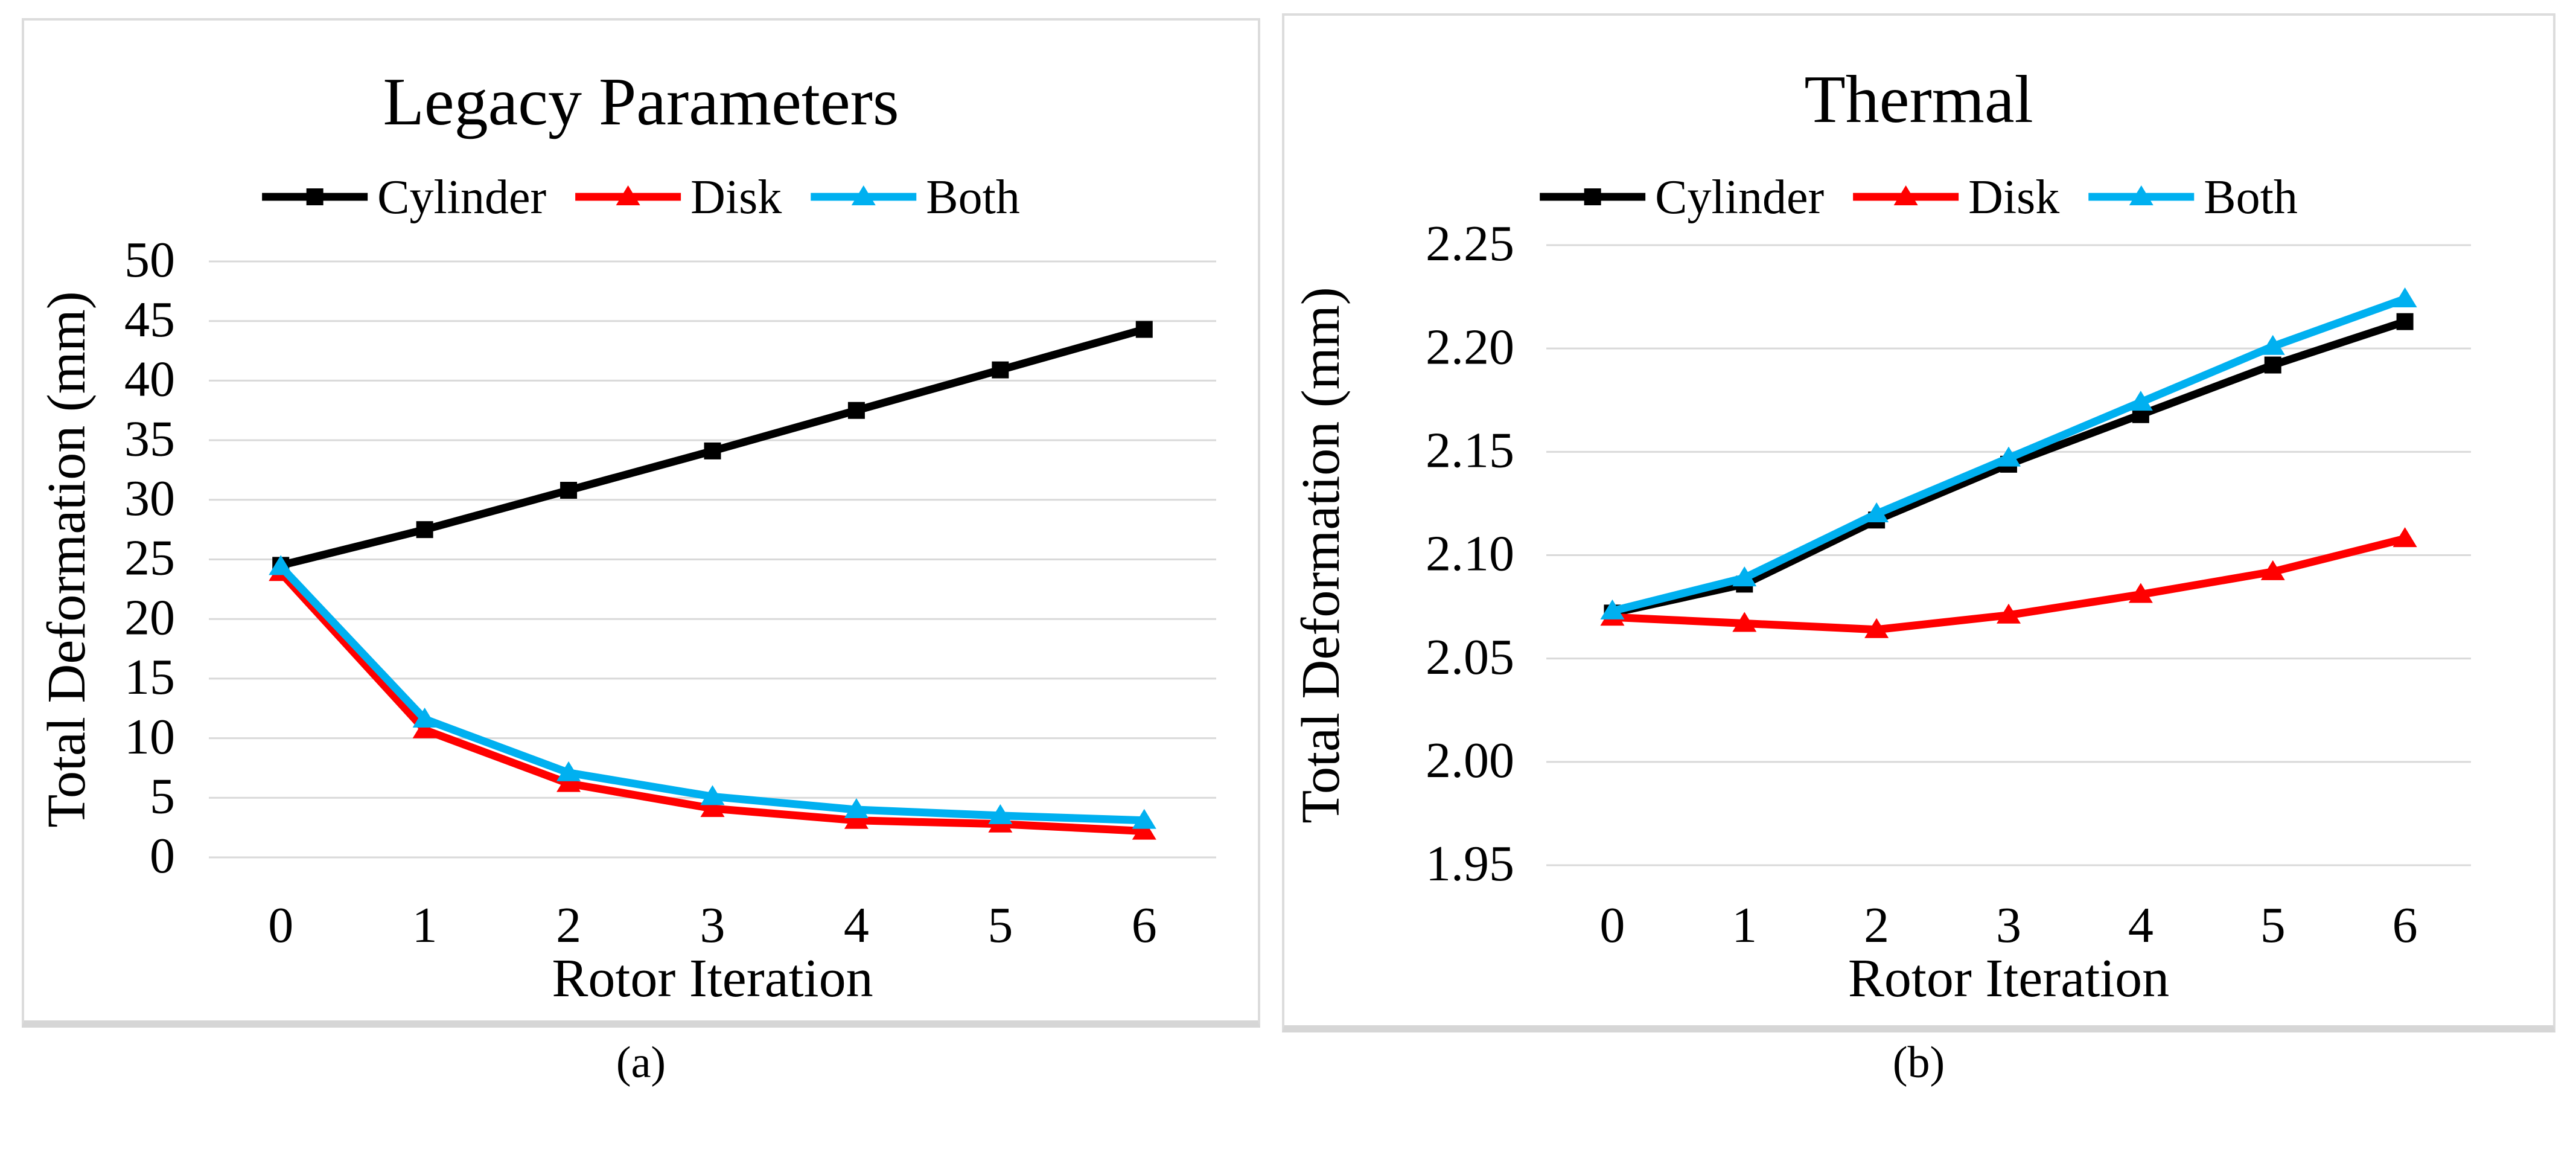 This screenshot has height=1149, width=2576. What do you see at coordinates (1739, 197) in the screenshot?
I see `legend-label: Cylinder` at bounding box center [1739, 197].